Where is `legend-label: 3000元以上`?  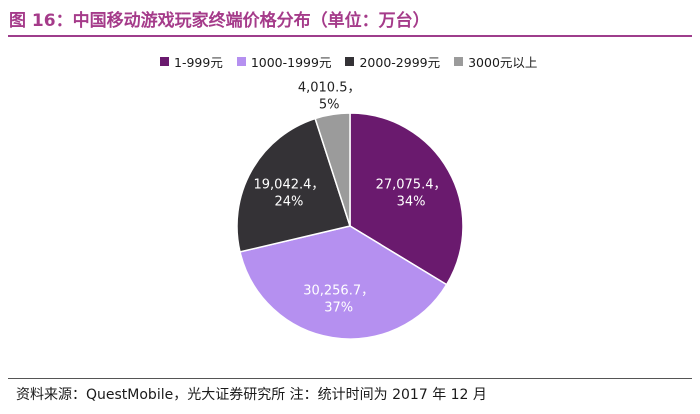
legend-label: 3000元以上 is located at coordinates (503, 62).